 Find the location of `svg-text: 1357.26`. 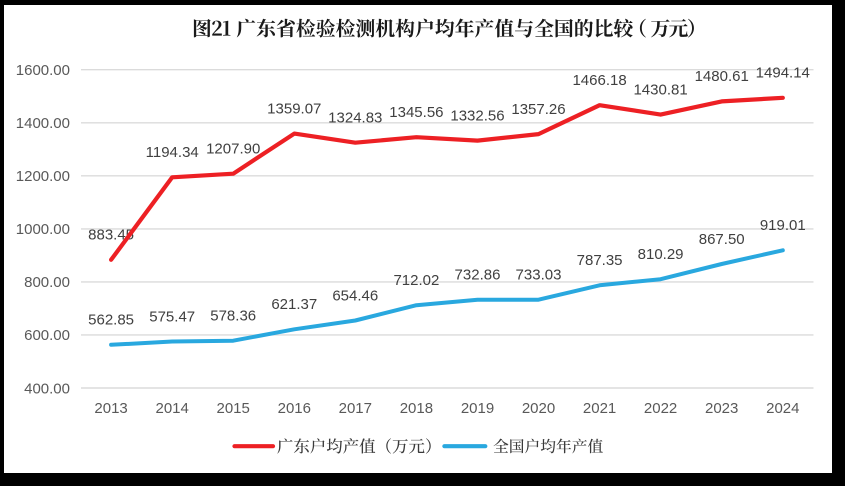

svg-text: 1357.26 is located at coordinates (538, 109).